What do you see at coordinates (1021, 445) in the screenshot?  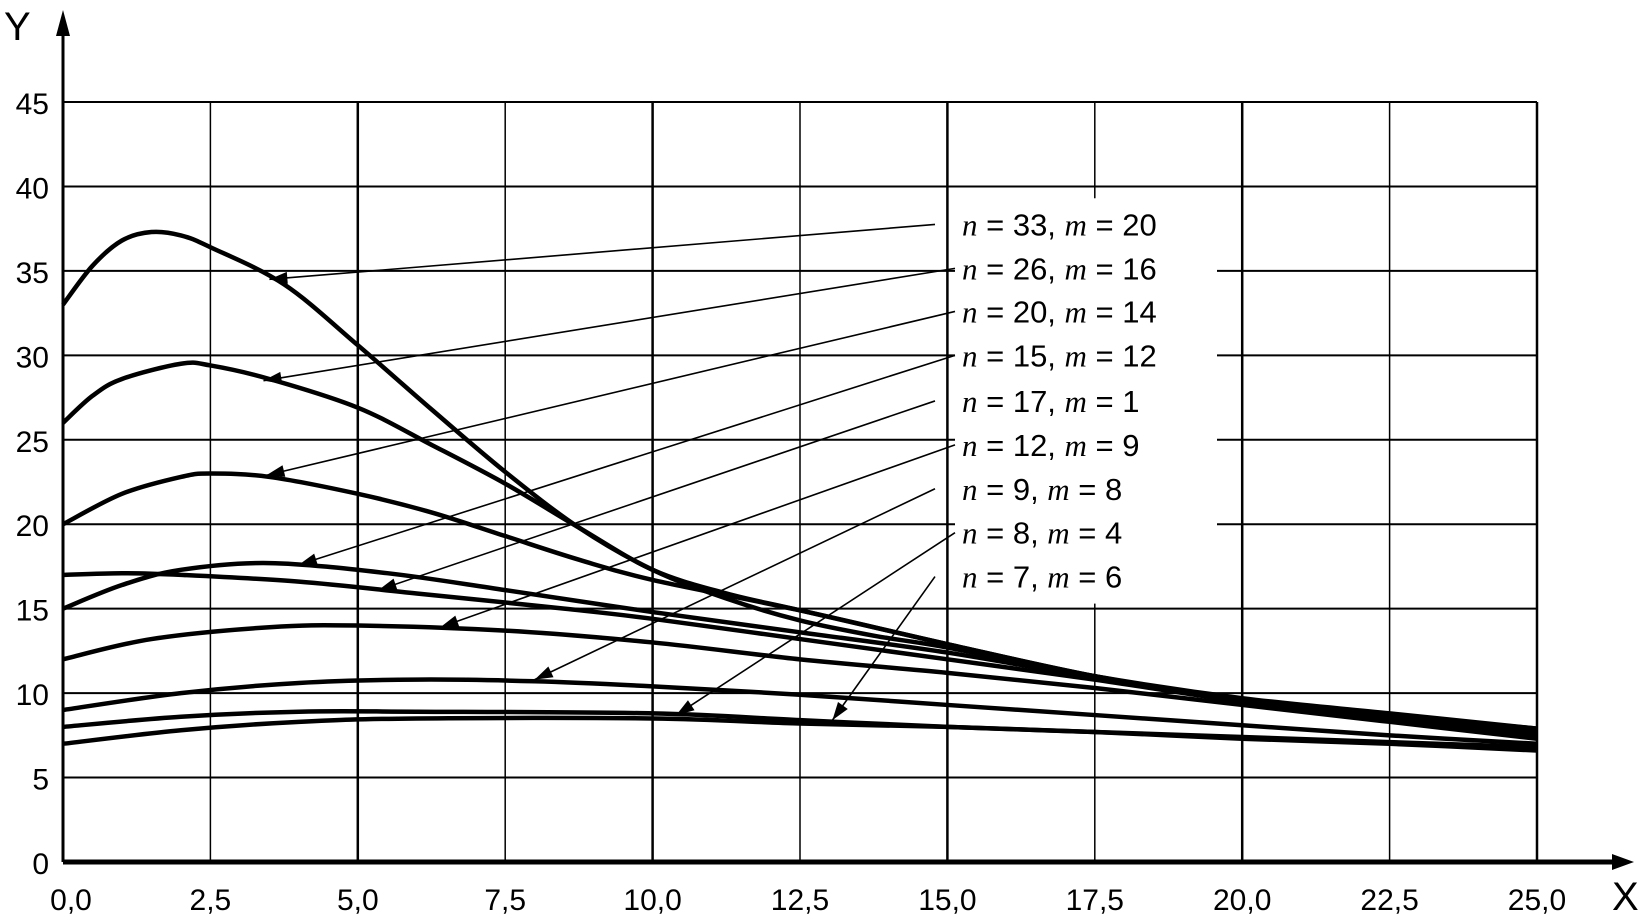 I see `label-part: = 12,` at bounding box center [1021, 445].